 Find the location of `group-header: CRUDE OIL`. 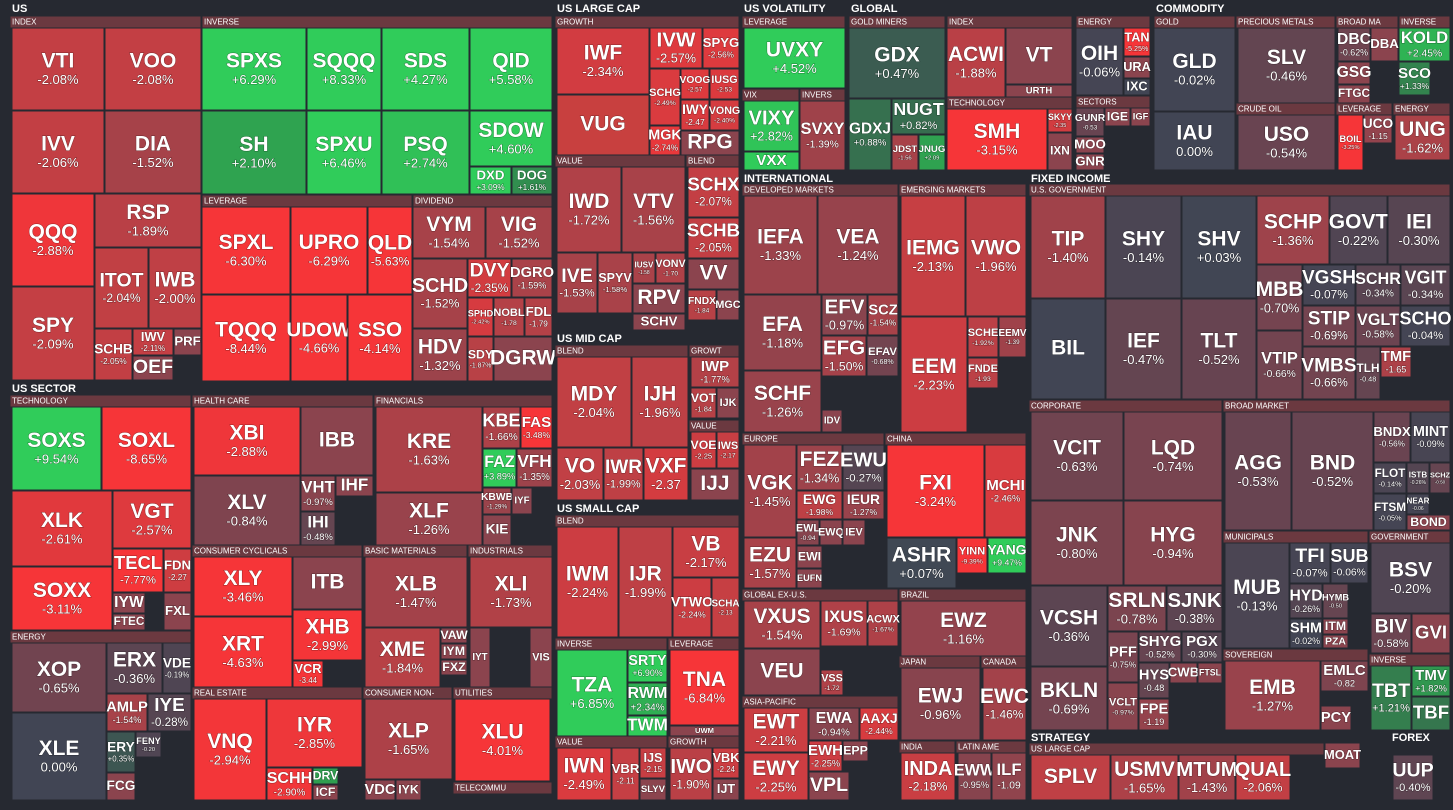

group-header: CRUDE OIL is located at coordinates (1260, 109).